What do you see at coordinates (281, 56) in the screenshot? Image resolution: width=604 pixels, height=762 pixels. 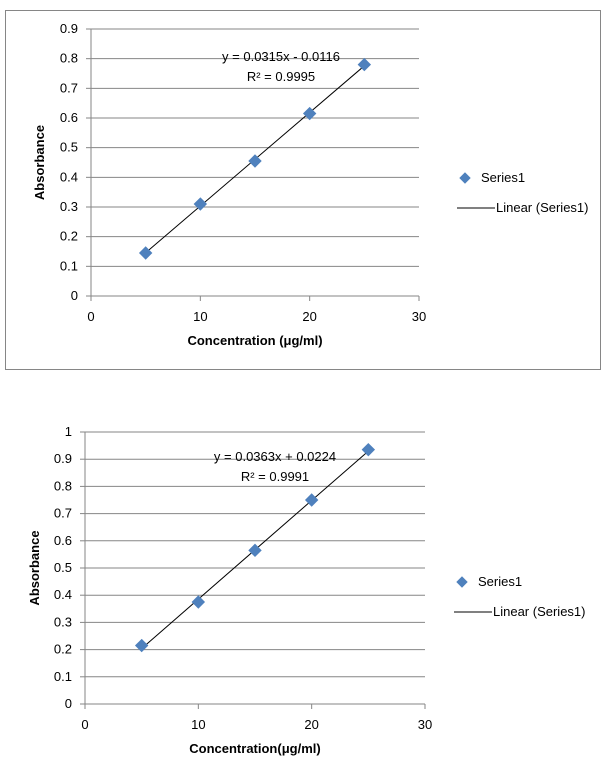 I see `trendline-equation: y = 0.0315x - 0.0116` at bounding box center [281, 56].